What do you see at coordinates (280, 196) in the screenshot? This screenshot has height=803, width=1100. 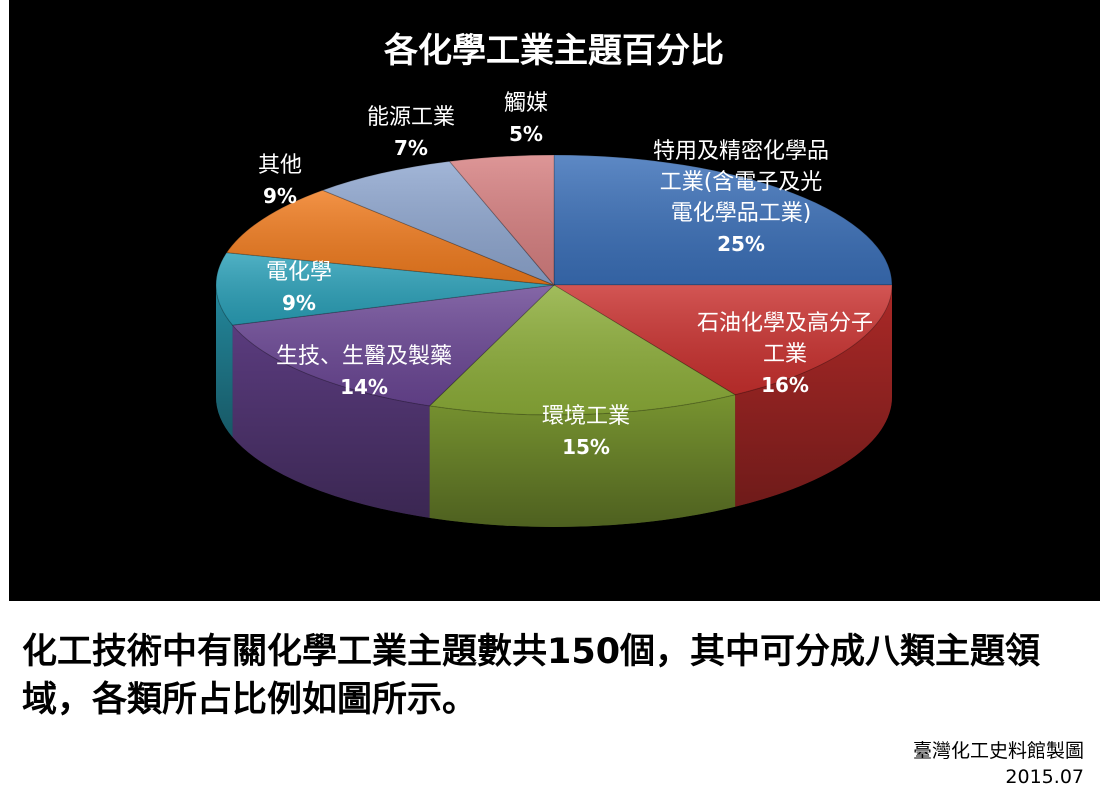 I see `slice-6-value-label: 9%` at bounding box center [280, 196].